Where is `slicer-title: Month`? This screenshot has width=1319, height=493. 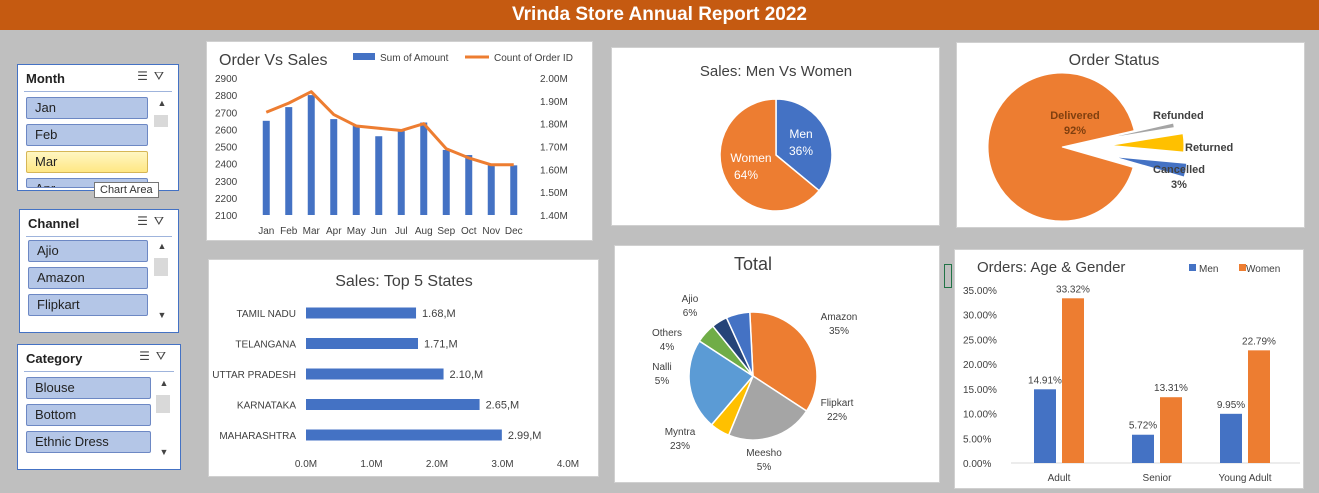
slicer-title: Month is located at coordinates (45, 78).